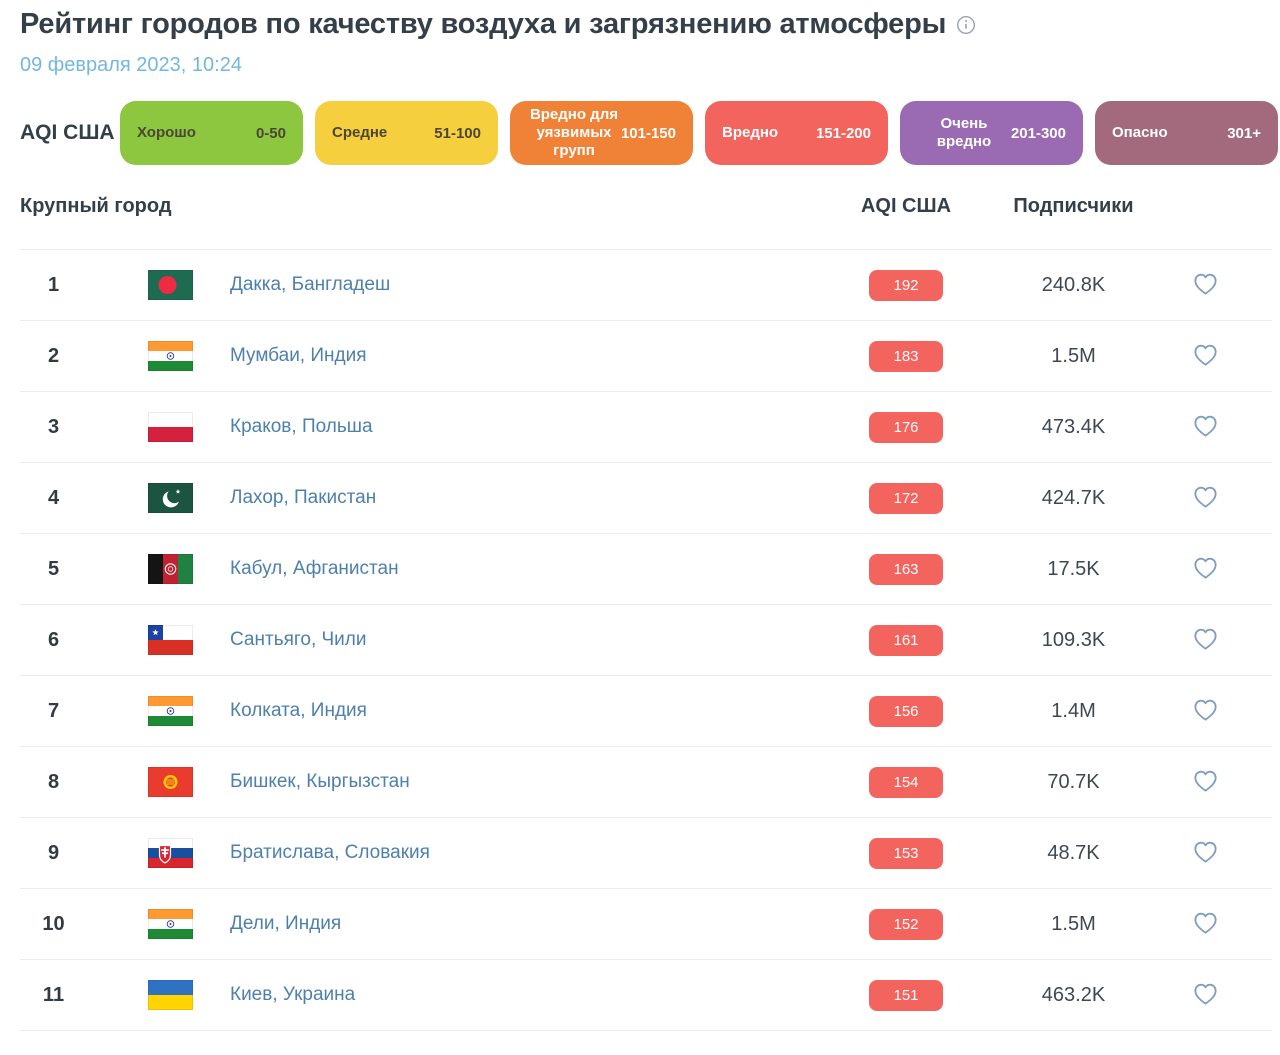  What do you see at coordinates (211, 133) in the screenshot?
I see `legend-badge: Хорошо 0-50` at bounding box center [211, 133].